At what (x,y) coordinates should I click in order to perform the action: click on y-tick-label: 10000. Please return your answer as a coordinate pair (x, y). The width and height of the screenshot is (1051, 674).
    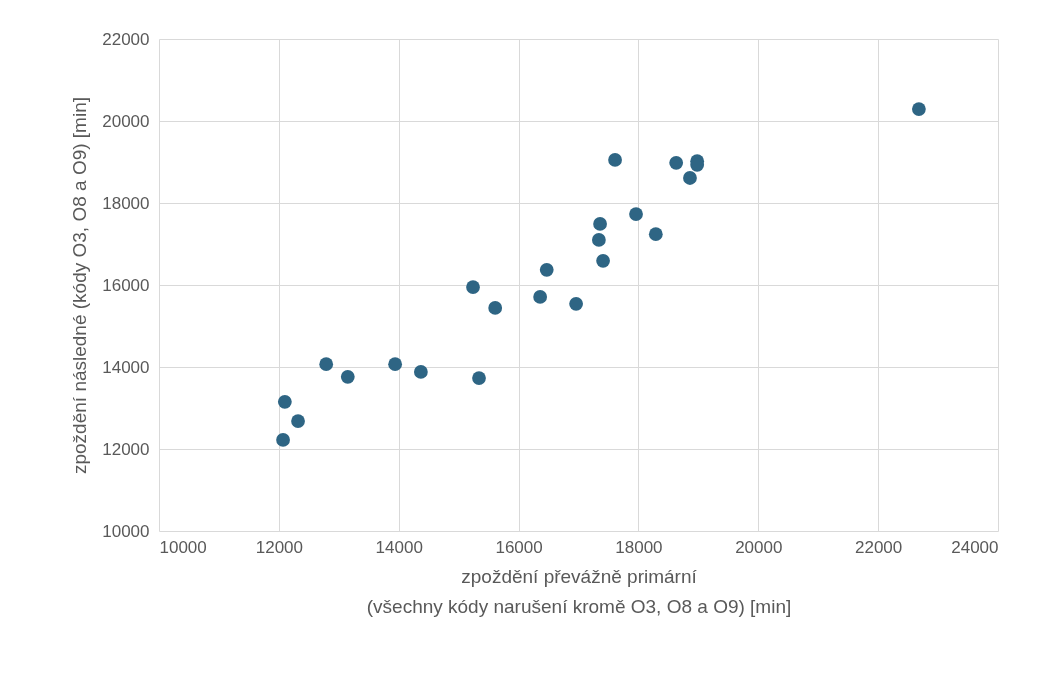
    Looking at the image, I should click on (126, 531).